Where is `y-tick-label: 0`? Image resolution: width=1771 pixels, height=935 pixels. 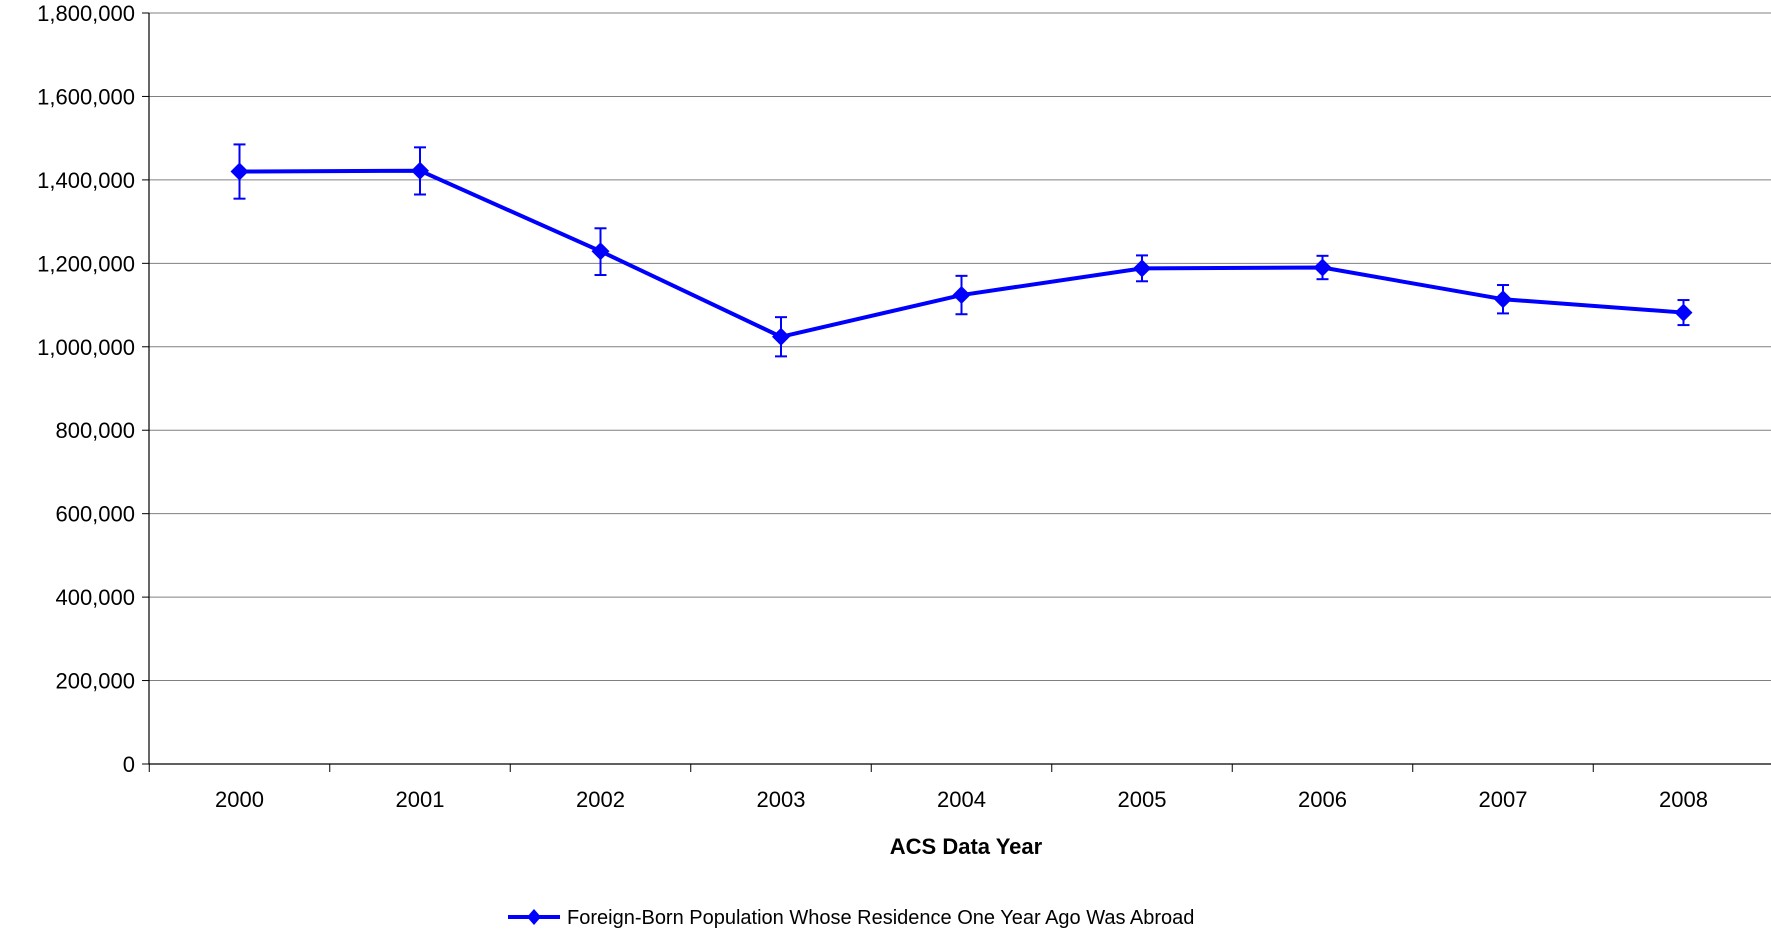 y-tick-label: 0 is located at coordinates (129, 764).